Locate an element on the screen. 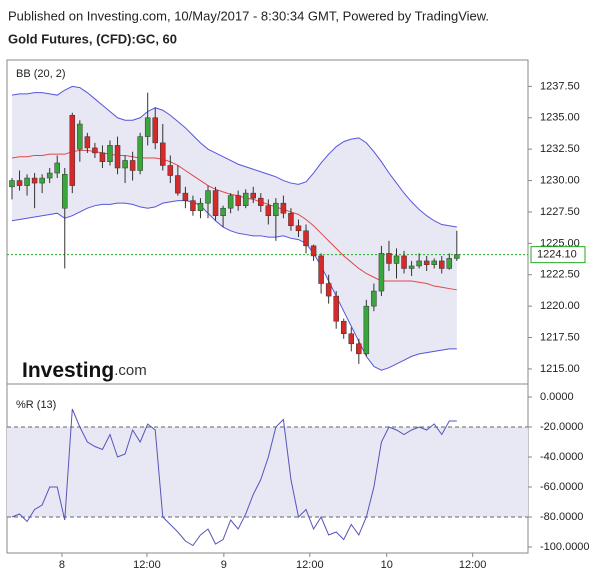  bb-label: BB (20, 2) is located at coordinates (41, 74).